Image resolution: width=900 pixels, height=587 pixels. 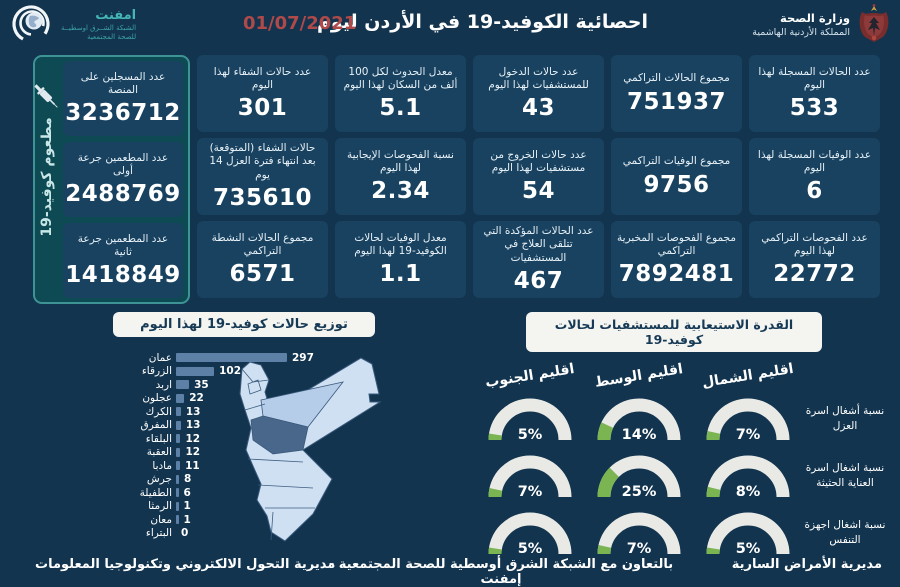 What do you see at coordinates (676, 274) in the screenshot?
I see `stat-card-value: 7892481` at bounding box center [676, 274].